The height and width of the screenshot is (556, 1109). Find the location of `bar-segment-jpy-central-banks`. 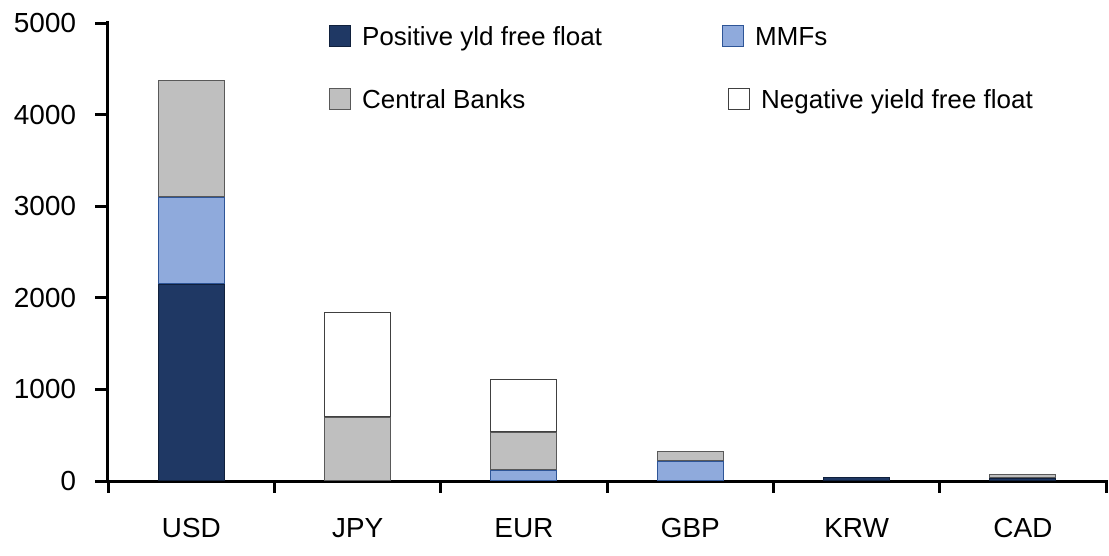

bar-segment-jpy-central-banks is located at coordinates (357, 448).